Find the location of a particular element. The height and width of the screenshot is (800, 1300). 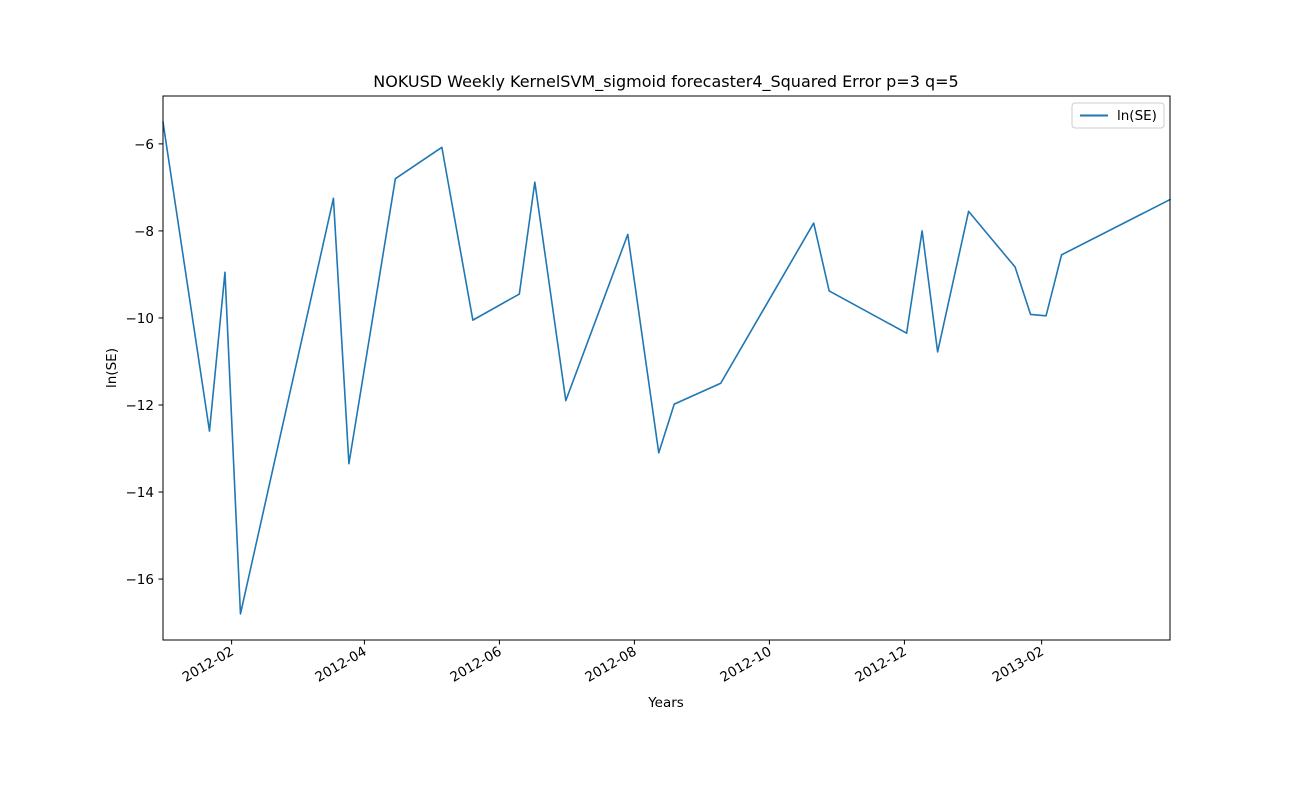

y-tick-label: −12 is located at coordinates (140, 406).